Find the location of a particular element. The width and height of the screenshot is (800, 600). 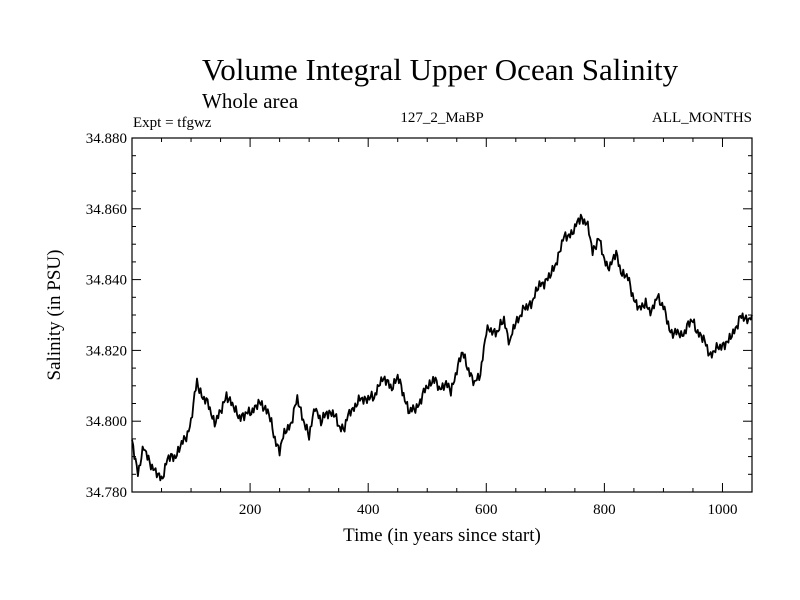

y-tick-label: 34.800 is located at coordinates (106, 422).